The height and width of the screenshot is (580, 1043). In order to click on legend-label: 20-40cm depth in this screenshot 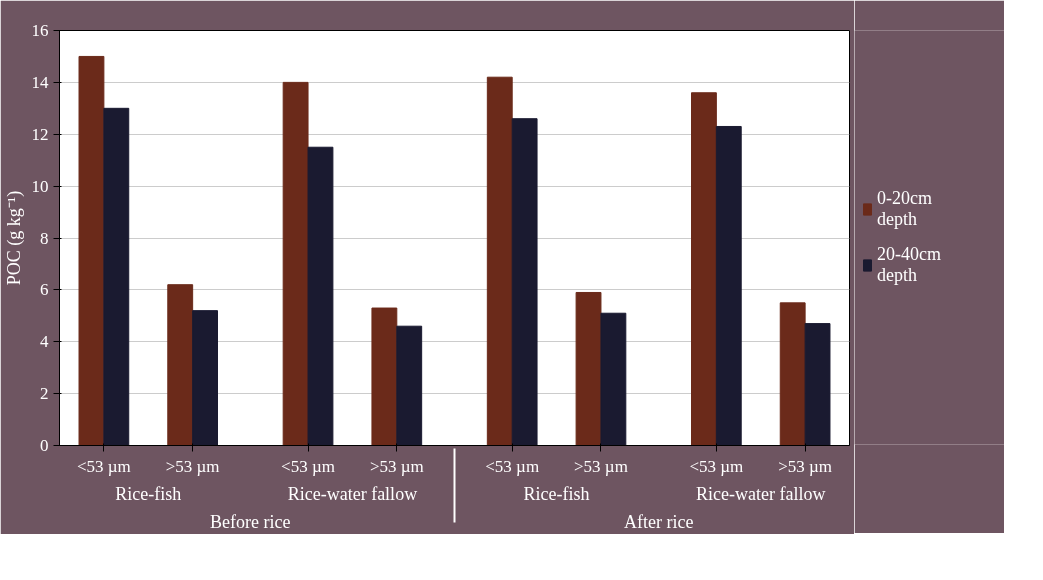, I will do `click(909, 265)`.